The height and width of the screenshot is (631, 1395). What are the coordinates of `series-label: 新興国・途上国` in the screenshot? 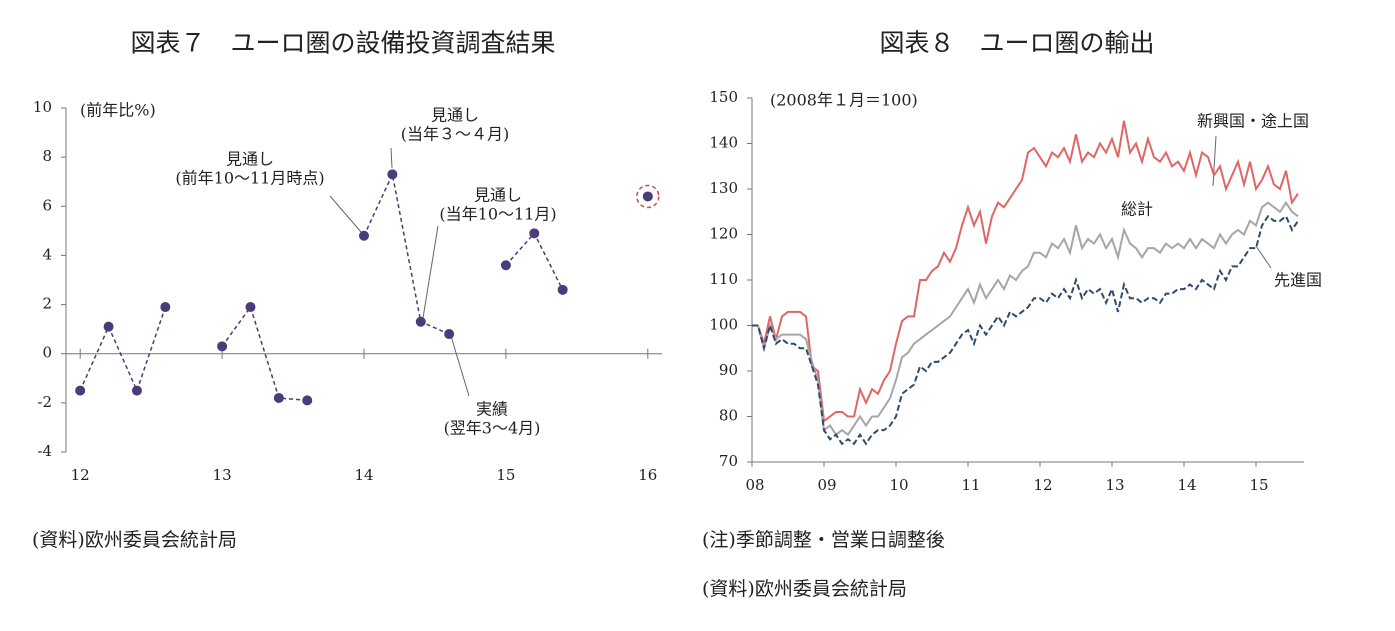 It's located at (1253, 121).